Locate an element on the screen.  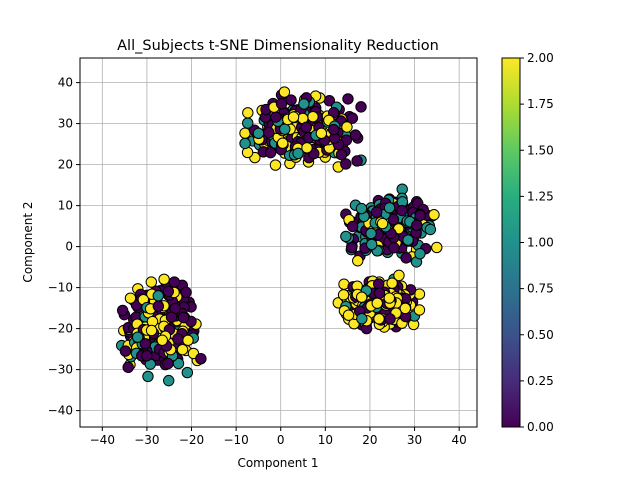
y-tick-label: 30 is located at coordinates (65, 124).